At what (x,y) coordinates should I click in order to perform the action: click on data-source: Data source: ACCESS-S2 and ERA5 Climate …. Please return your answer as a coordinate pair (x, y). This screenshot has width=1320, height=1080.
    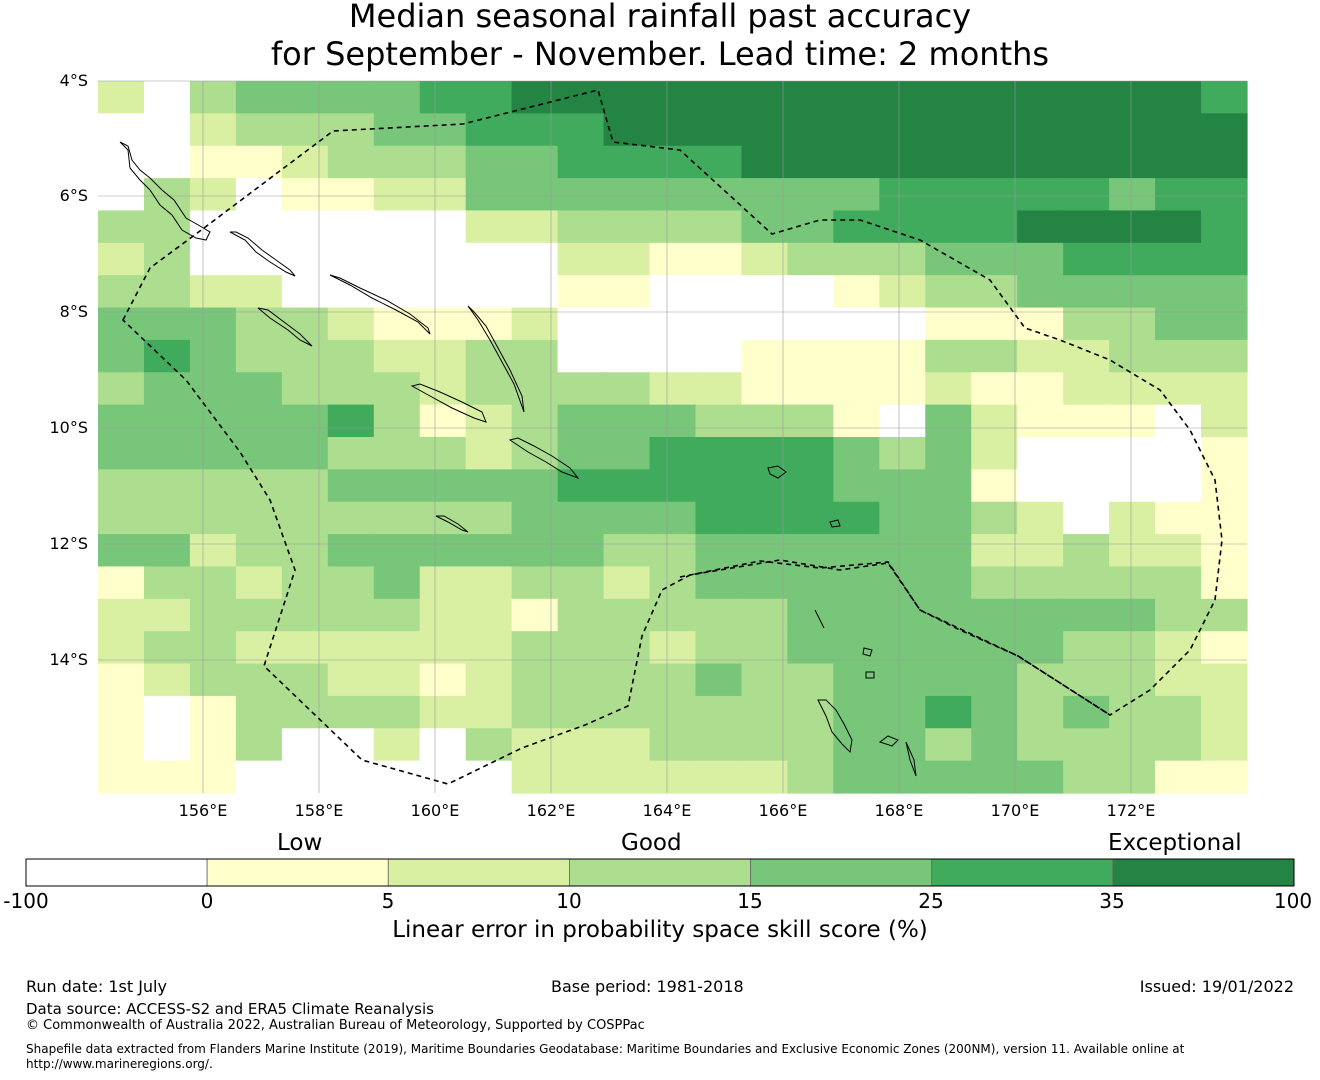
    Looking at the image, I should click on (230, 1009).